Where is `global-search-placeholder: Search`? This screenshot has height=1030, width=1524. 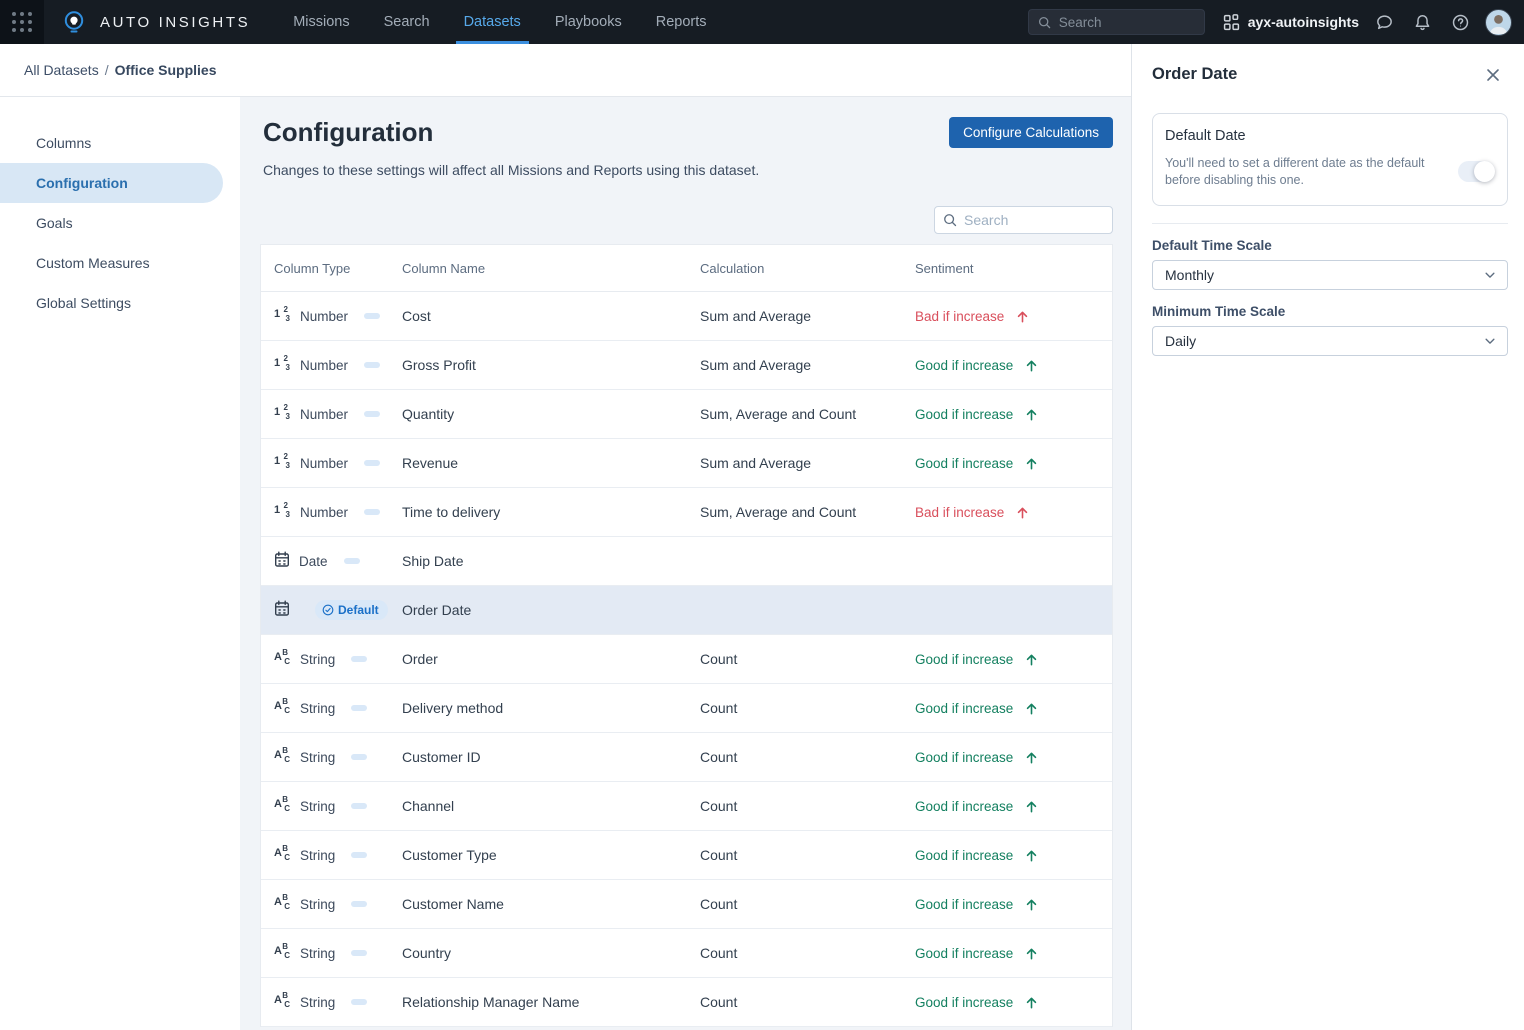 global-search-placeholder: Search is located at coordinates (1080, 22).